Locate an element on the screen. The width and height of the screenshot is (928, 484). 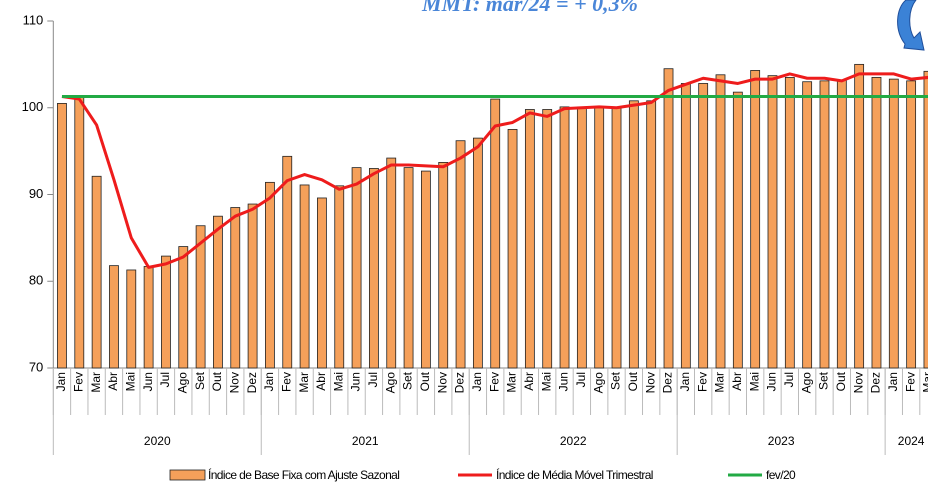
y-tick-label: 110 is located at coordinates (33, 19).